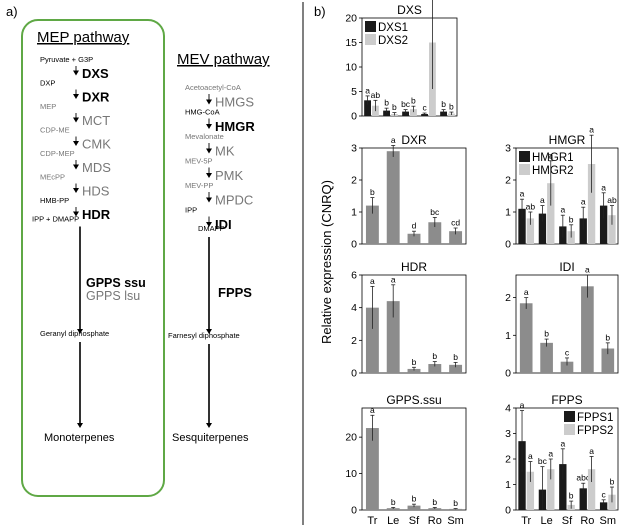 This screenshot has width=625, height=527. What do you see at coordinates (96, 214) in the screenshot?
I see `enzyme-hdr: HDR` at bounding box center [96, 214].